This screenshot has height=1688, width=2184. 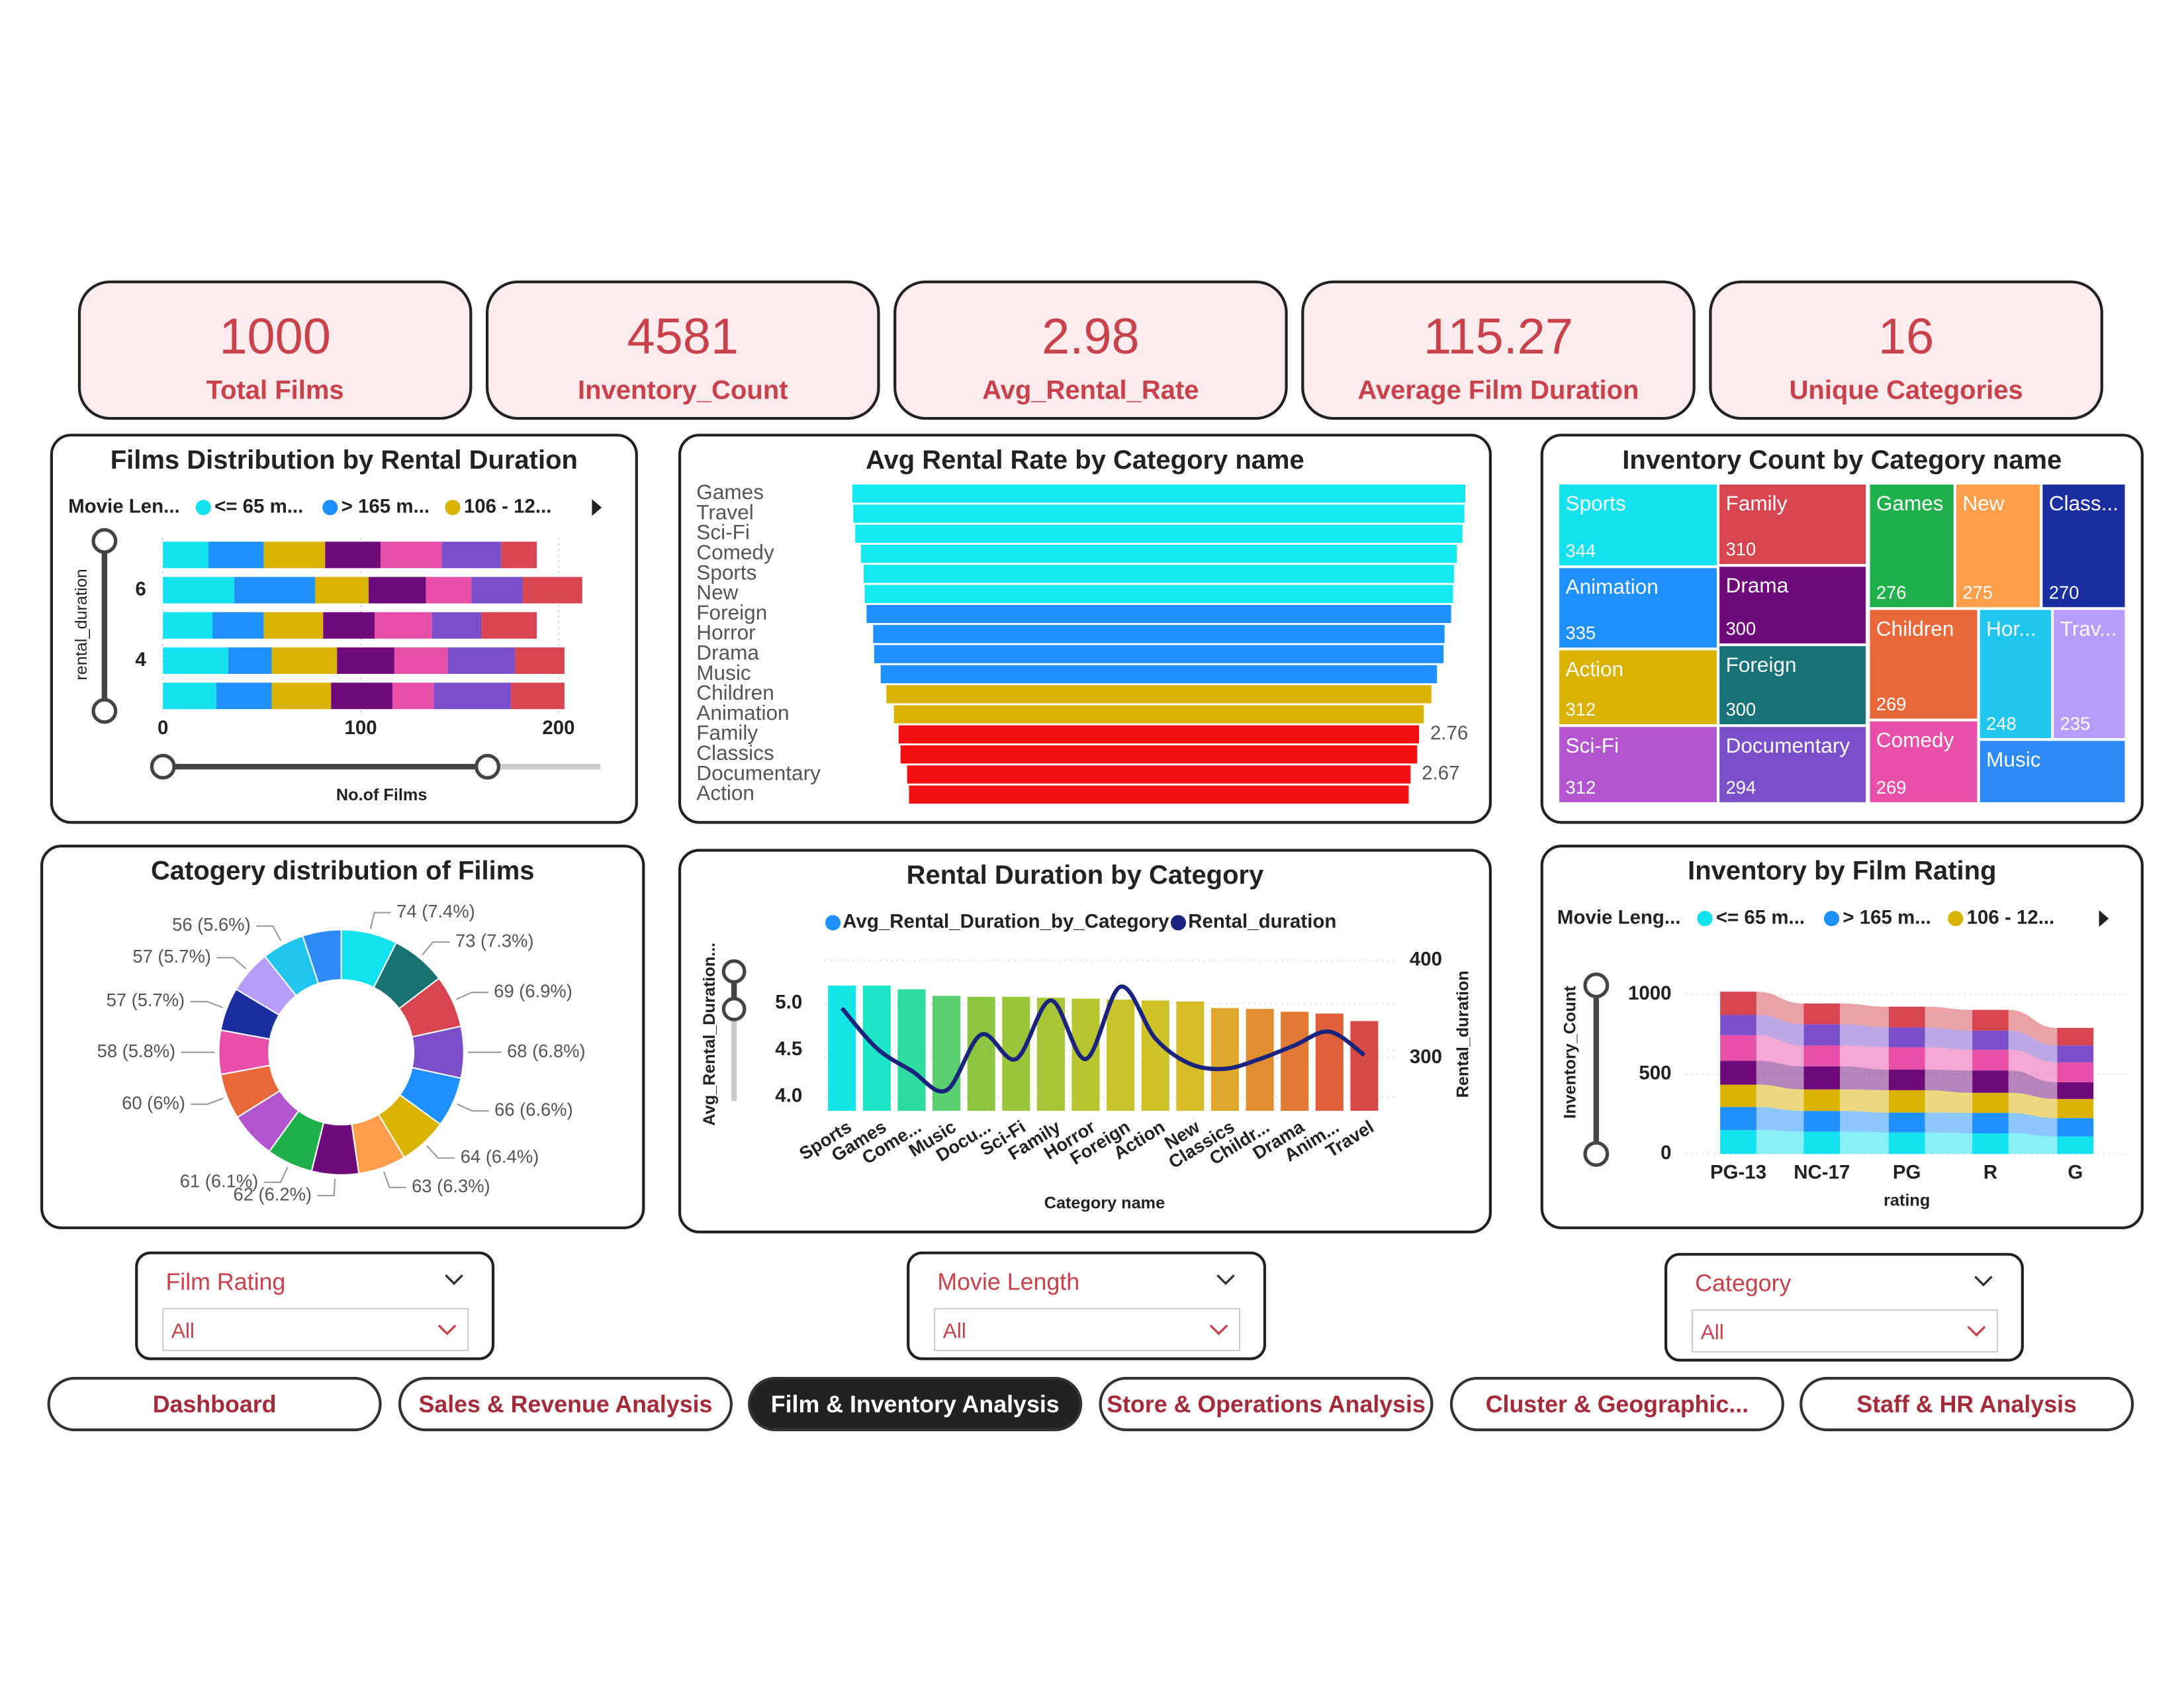 What do you see at coordinates (1090, 390) in the screenshot?
I see `kpi-label: Avg_Rental_Rate` at bounding box center [1090, 390].